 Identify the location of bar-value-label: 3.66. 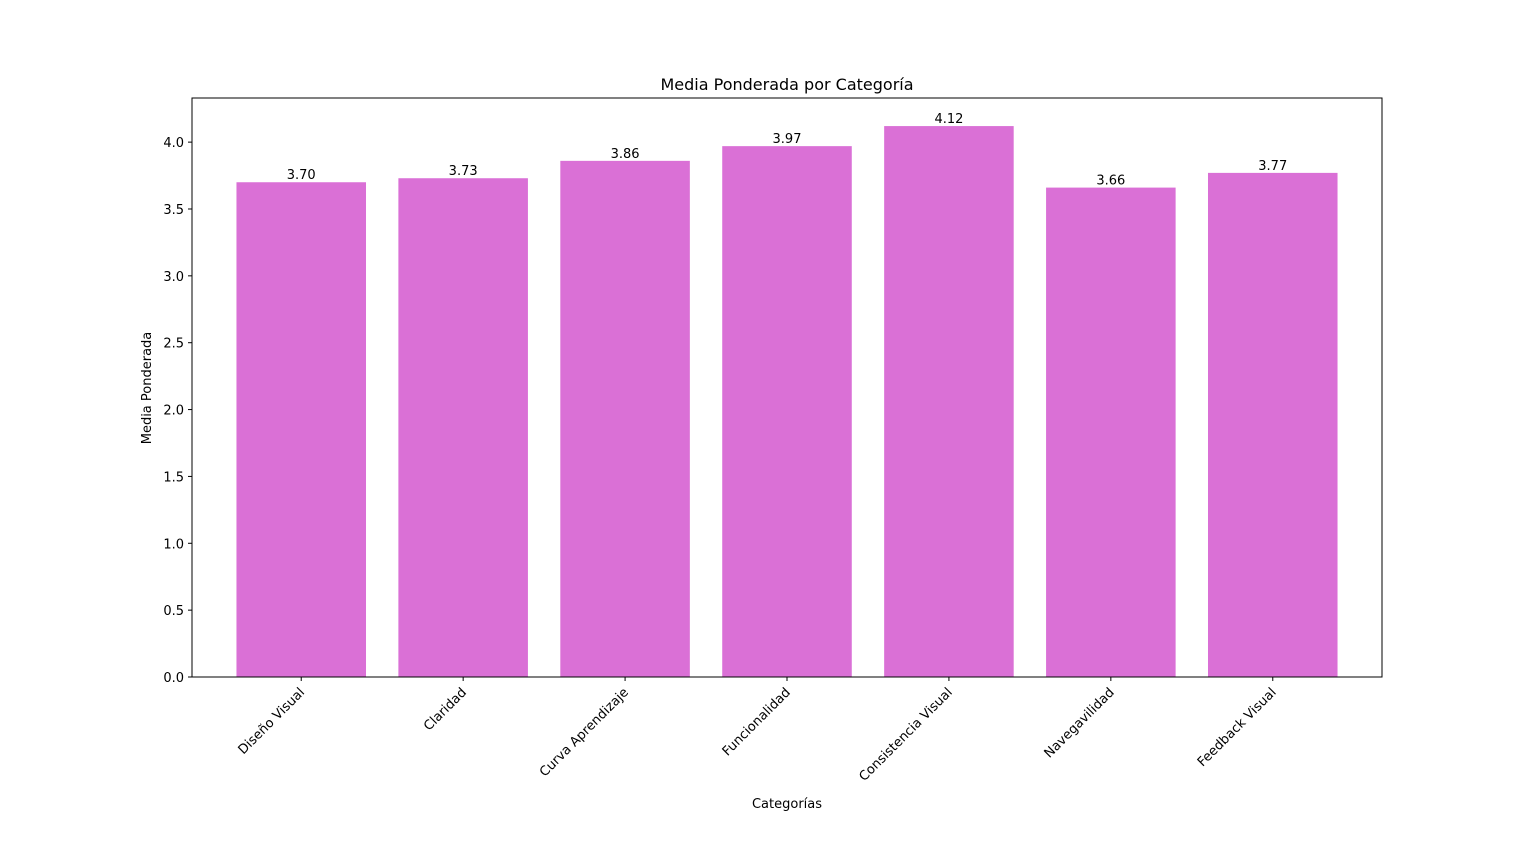
(1110, 181).